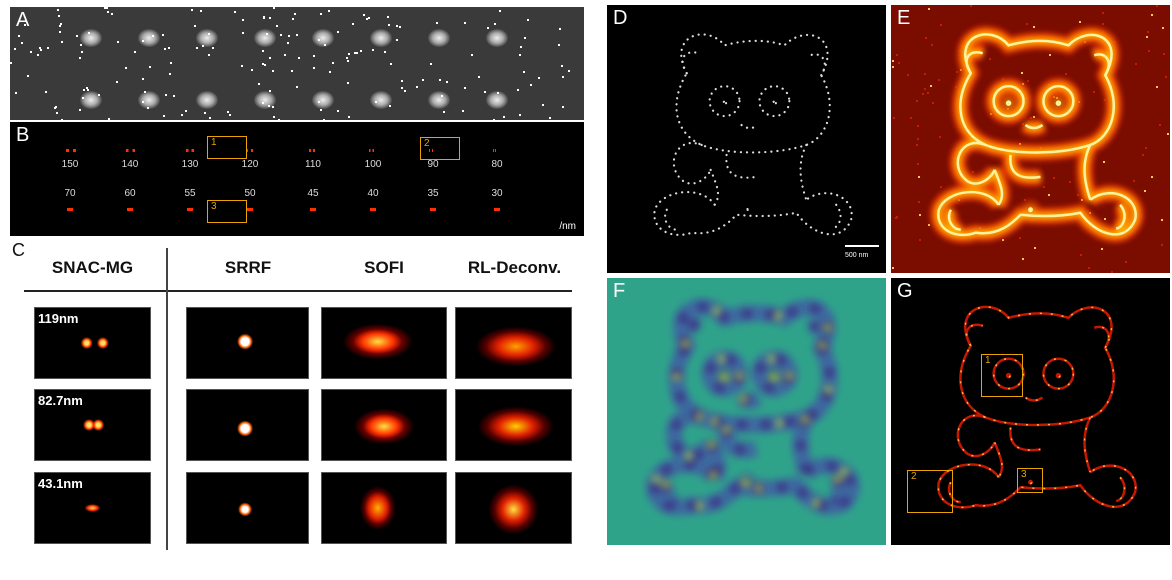  What do you see at coordinates (313, 193) in the screenshot?
I see `distance-label: 45` at bounding box center [313, 193].